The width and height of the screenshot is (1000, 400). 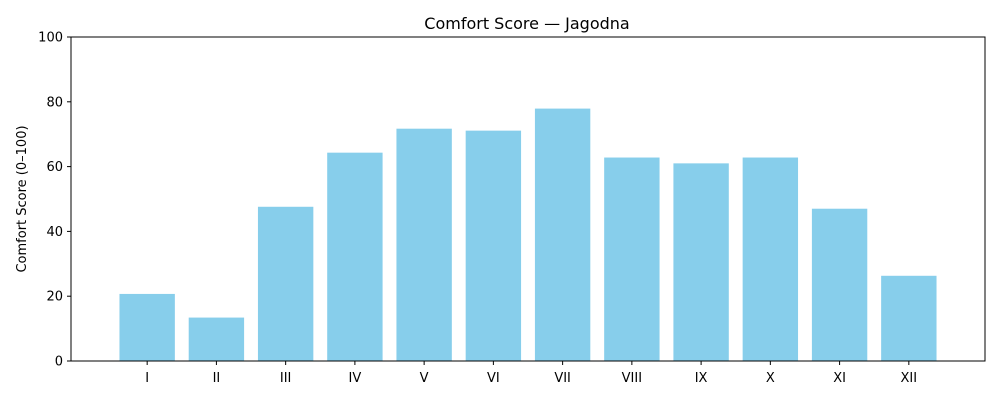 I want to click on x-tick-label: VII, so click(x=562, y=378).